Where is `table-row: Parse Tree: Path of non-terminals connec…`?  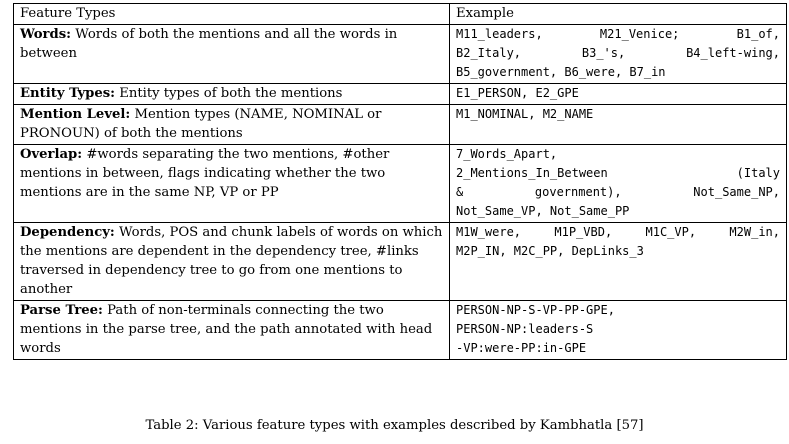 table-row: Parse Tree: Path of non-terminals connec… is located at coordinates (400, 330).